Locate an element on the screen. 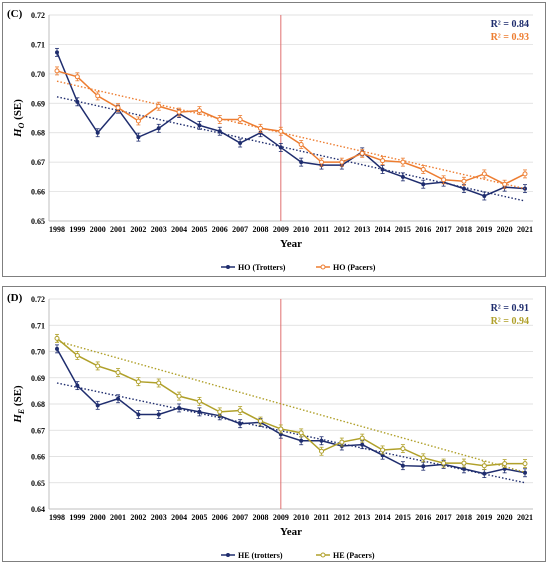 The width and height of the screenshot is (550, 566). x-tick-label: 2001 is located at coordinates (118, 229).